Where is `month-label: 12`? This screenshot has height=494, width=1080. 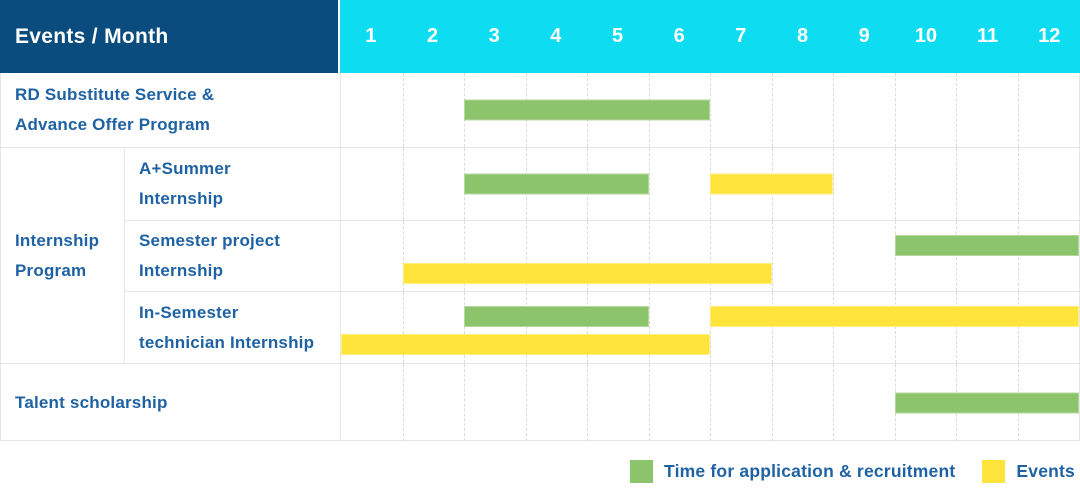 month-label: 12 is located at coordinates (1049, 36).